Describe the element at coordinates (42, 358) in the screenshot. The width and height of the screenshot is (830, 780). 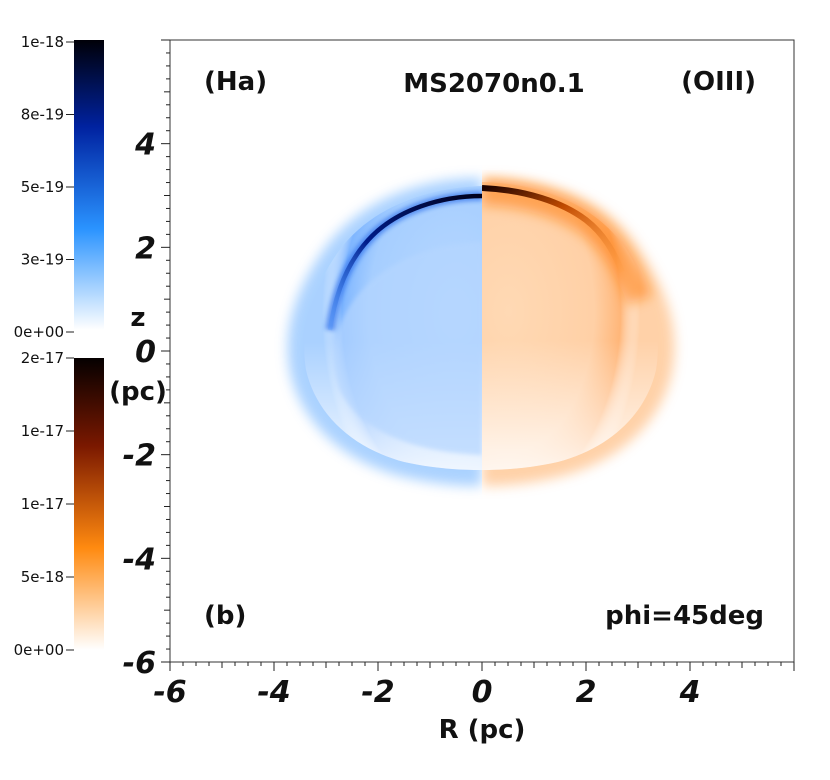
I see `colorbar-tick-label: 2e-17` at that location.